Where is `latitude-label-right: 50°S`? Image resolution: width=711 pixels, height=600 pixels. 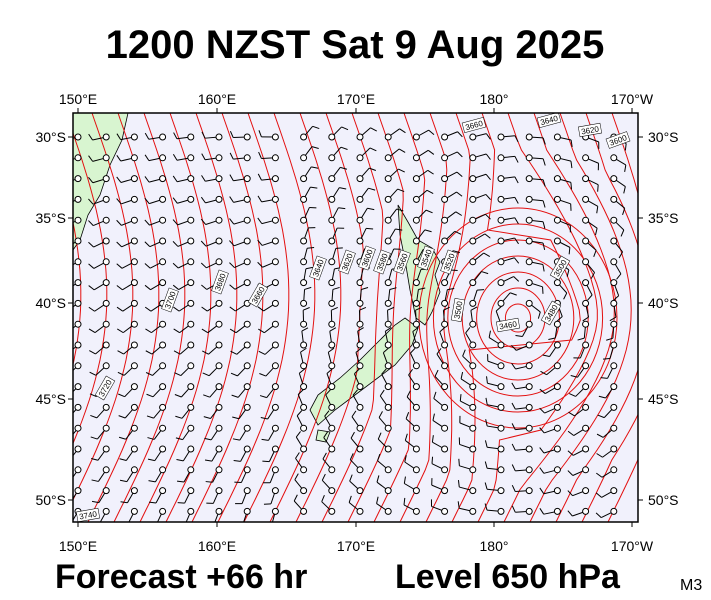 latitude-label-right: 50°S is located at coordinates (663, 500).